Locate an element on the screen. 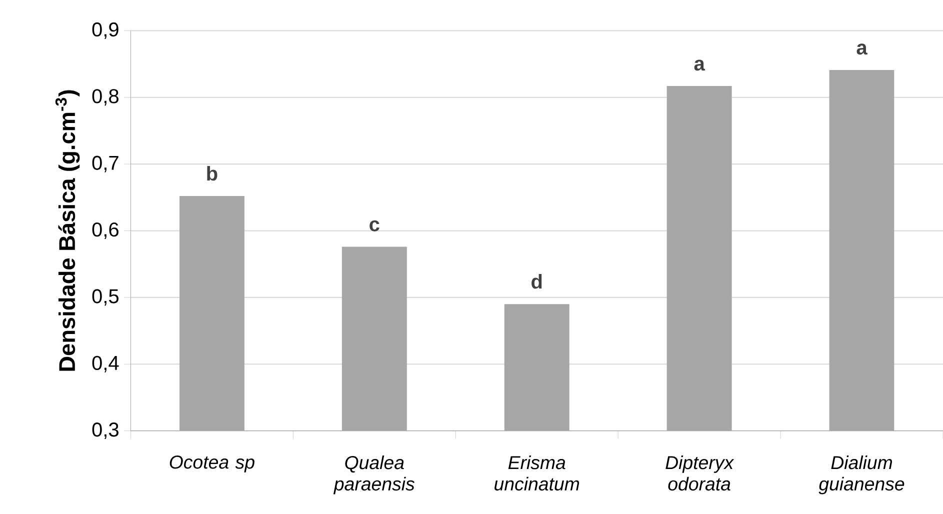 The image size is (943, 514). annotation: c is located at coordinates (375, 226).